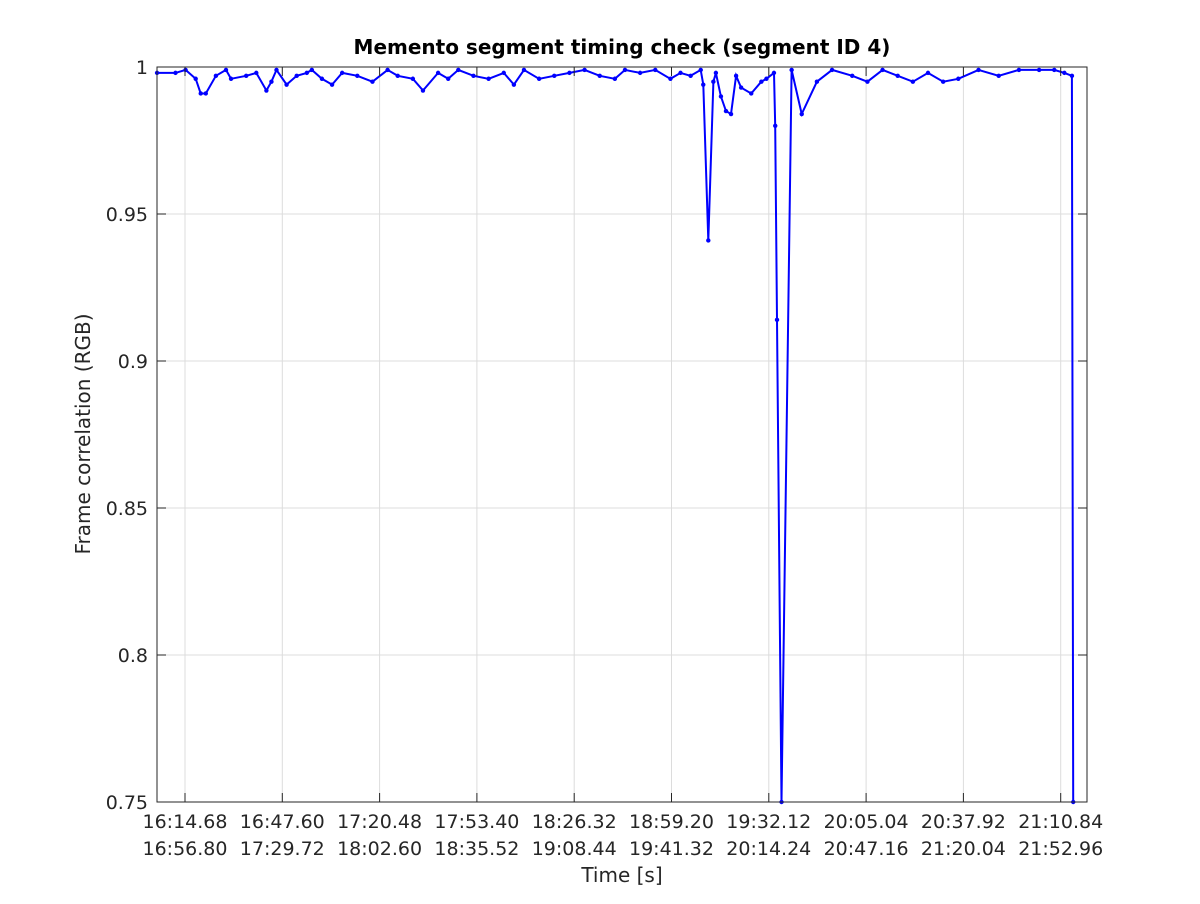  Describe the element at coordinates (133, 362) in the screenshot. I see `y-tick-label: 0.9` at that location.